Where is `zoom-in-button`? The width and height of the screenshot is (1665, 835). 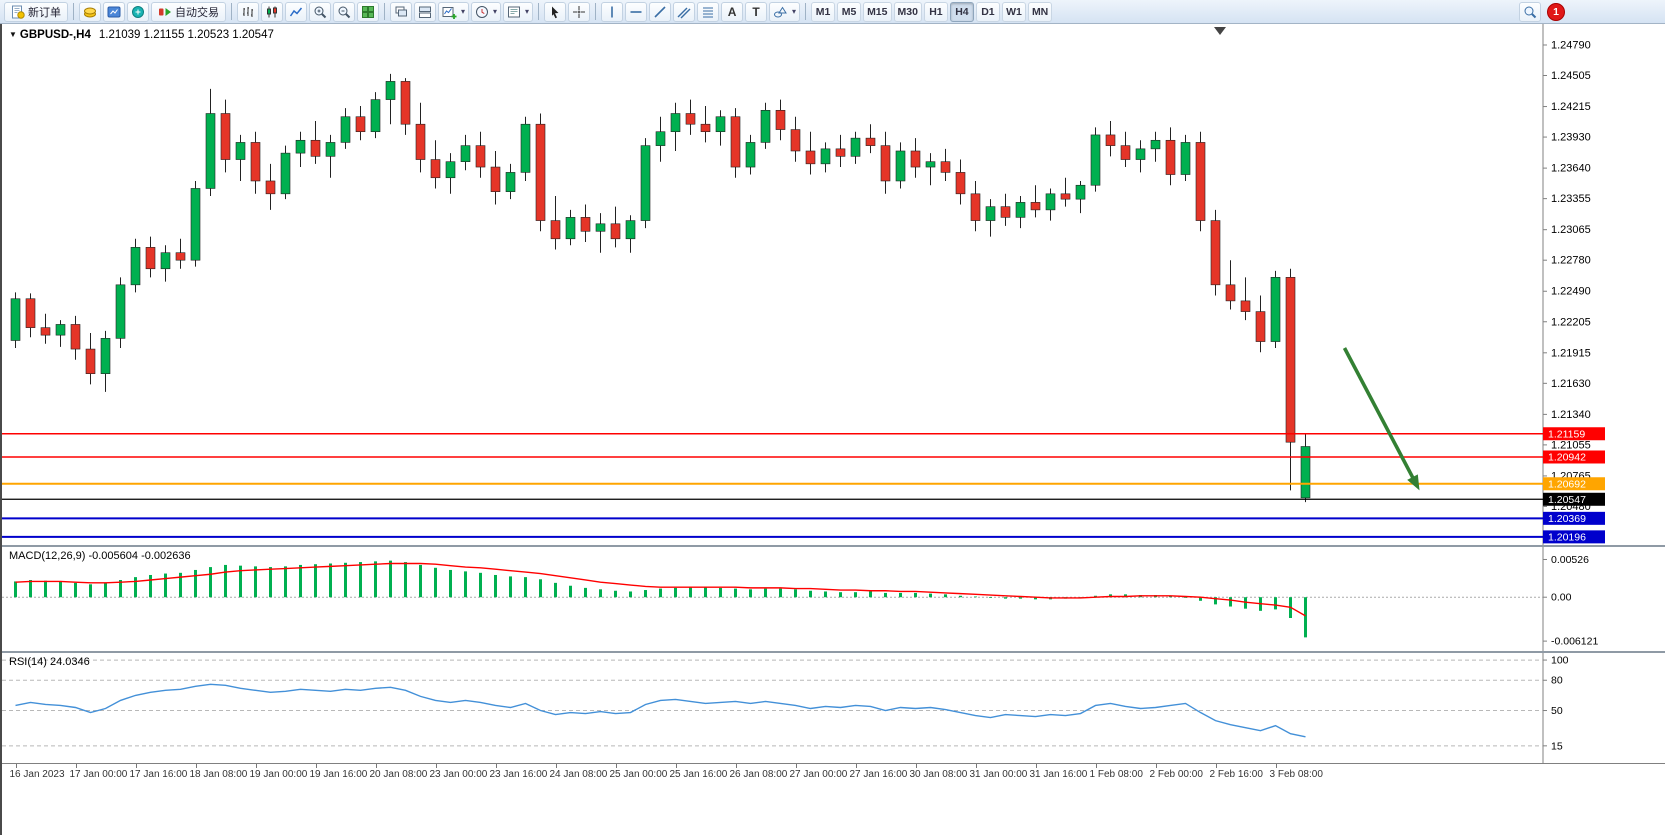 zoom-in-button is located at coordinates (320, 11).